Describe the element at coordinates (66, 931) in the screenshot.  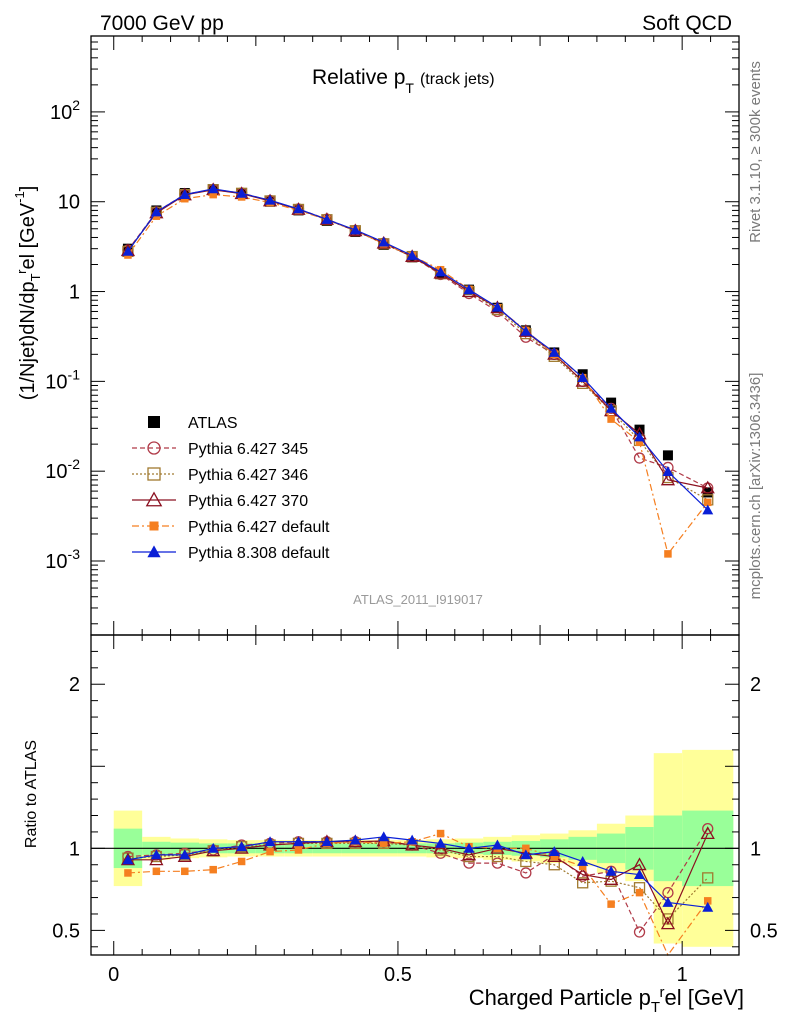
I see `ratio-y-tick-label: 0.5` at that location.